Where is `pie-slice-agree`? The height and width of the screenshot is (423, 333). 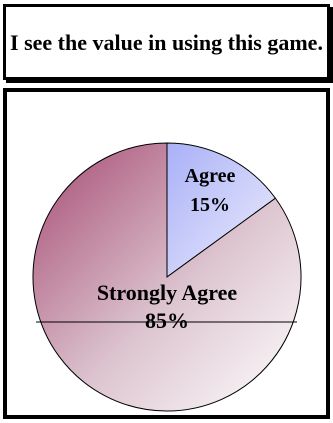
pie-slice-agree is located at coordinates (221, 210).